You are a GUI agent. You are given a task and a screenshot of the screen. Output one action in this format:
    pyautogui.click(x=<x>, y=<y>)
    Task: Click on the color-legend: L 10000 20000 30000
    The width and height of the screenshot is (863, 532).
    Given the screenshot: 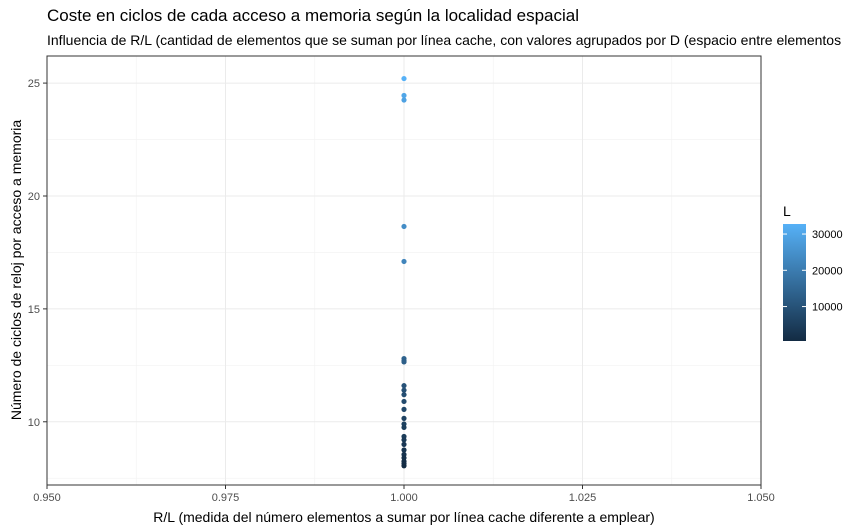 What is the action you would take?
    pyautogui.click(x=813, y=272)
    